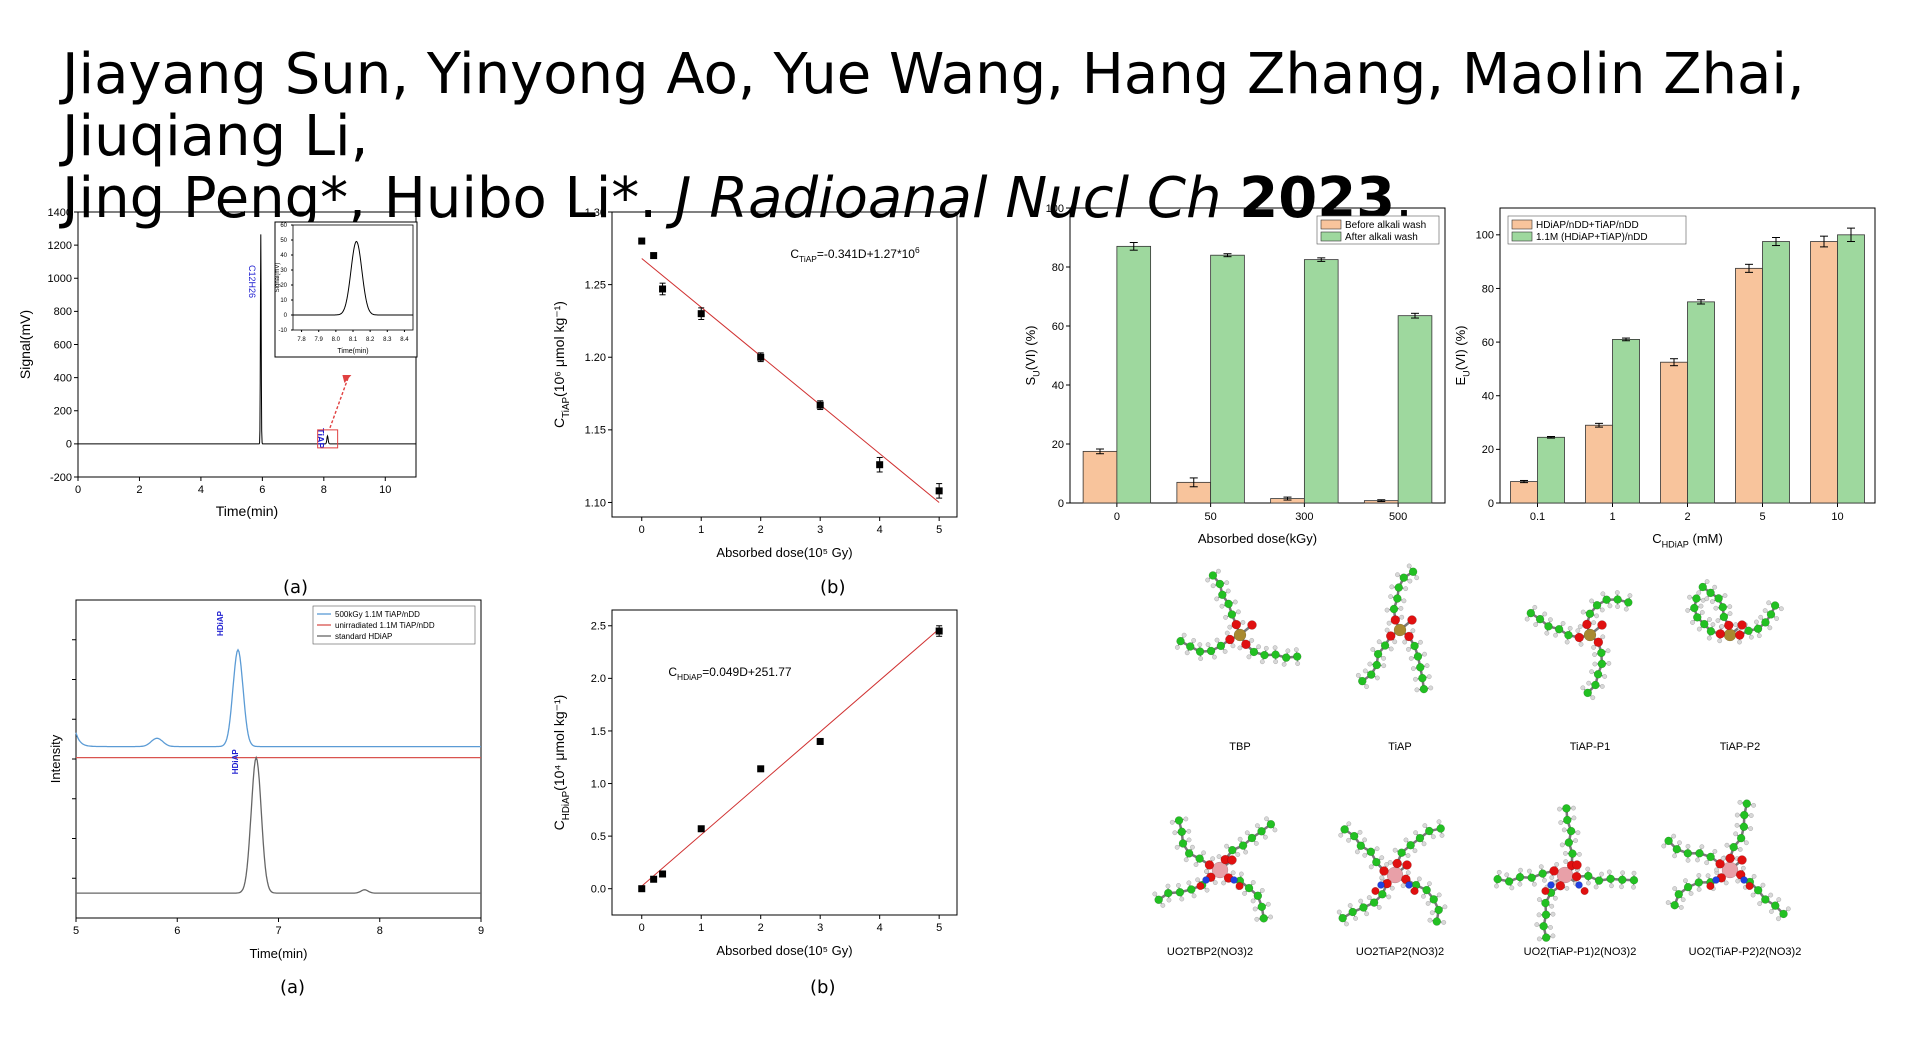  What do you see at coordinates (1257, 538) in the screenshot?
I see `su-x-axis-title: Absorbed dose(kGy)` at bounding box center [1257, 538].